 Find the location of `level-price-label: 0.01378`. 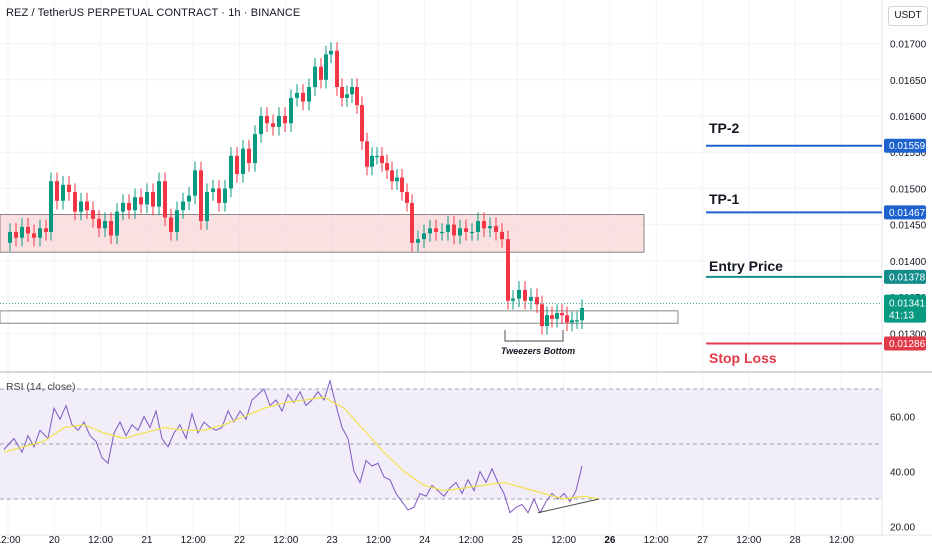

level-price-label: 0.01378 is located at coordinates (907, 277).